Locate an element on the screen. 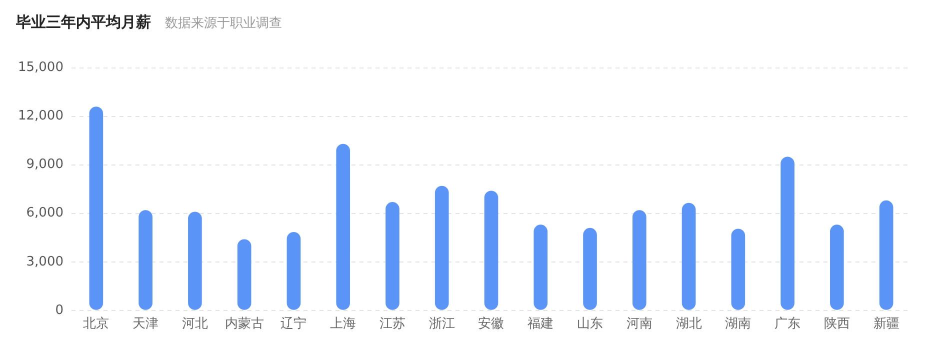  x-tick-label: 上海 is located at coordinates (343, 324).